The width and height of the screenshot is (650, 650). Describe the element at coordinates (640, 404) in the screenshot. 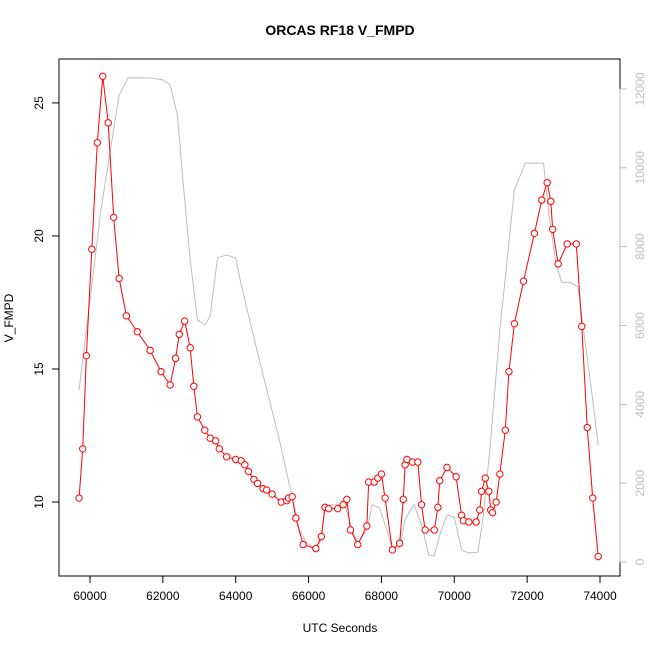

I see `y2-tick-label: 4000` at that location.